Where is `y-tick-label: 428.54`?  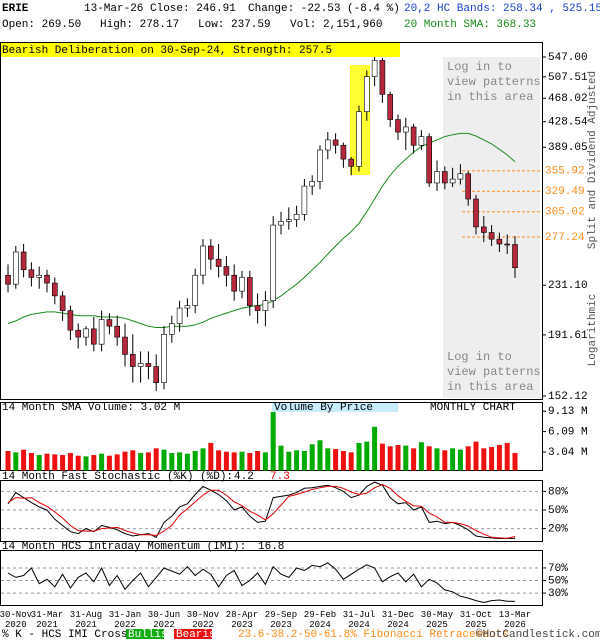 y-tick-label: 428.54 is located at coordinates (568, 123).